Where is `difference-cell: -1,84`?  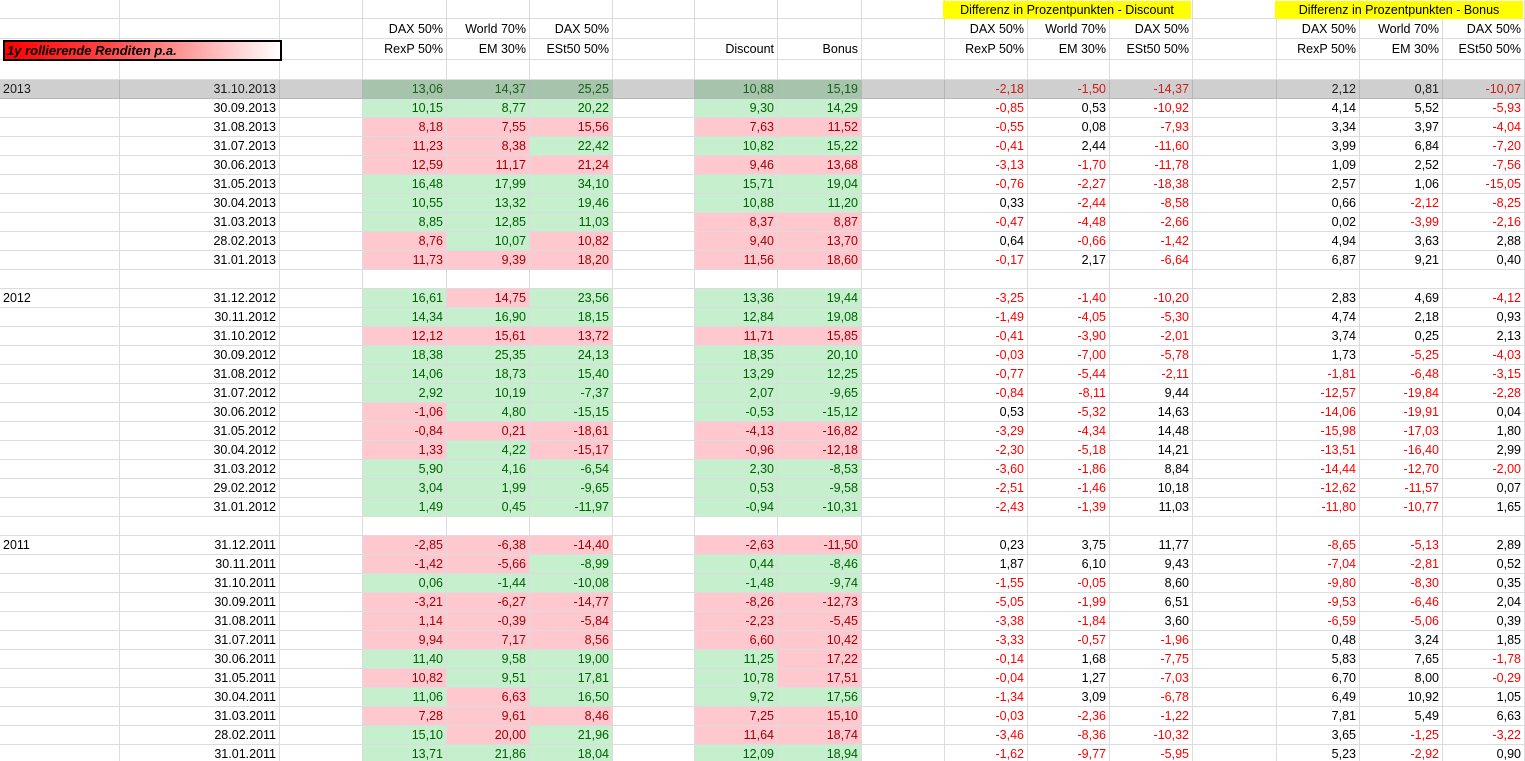 difference-cell: -1,84 is located at coordinates (1069, 621).